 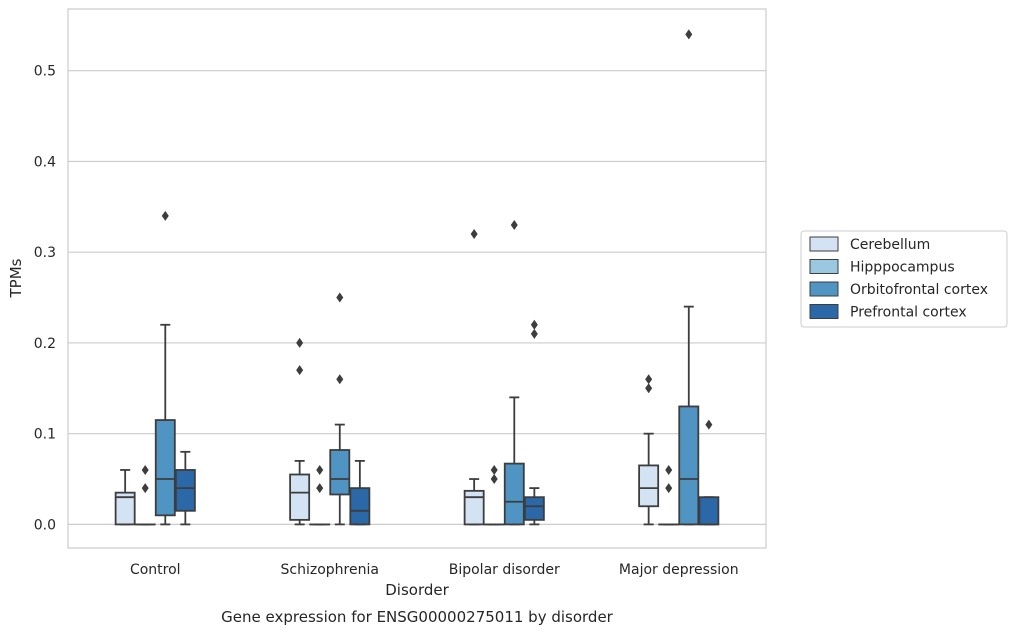 I want to click on x-tick-label: Bipolar disorder, so click(x=504, y=570).